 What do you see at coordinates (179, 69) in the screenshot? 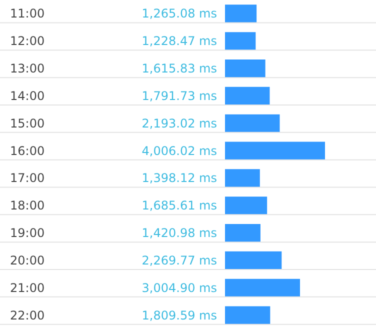
I see `data-label: 1,615.83 ms` at bounding box center [179, 69].